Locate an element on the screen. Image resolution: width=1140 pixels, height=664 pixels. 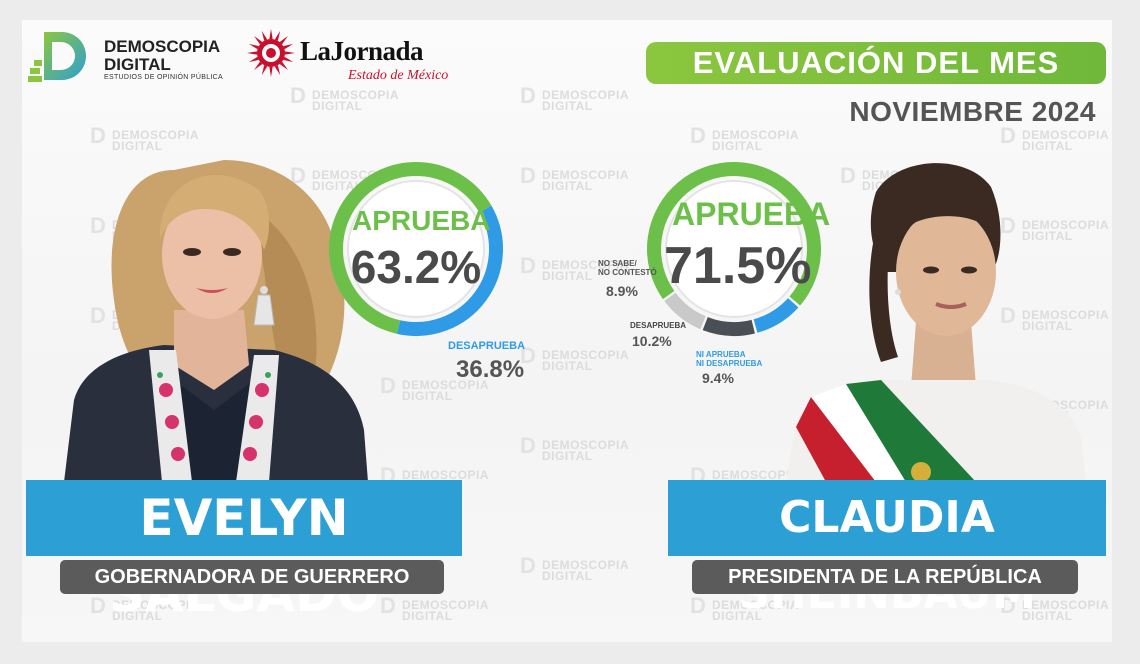
donut-right-approve-label: APRUEBA is located at coordinates (751, 214).